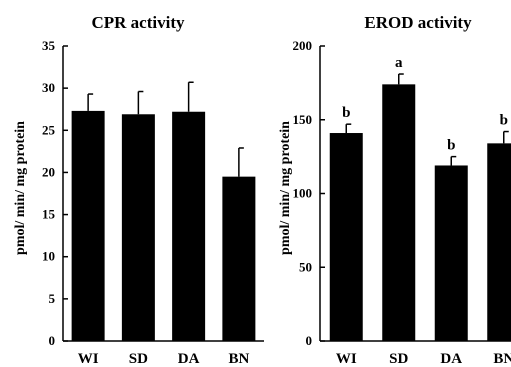 This screenshot has height=367, width=511. I want to click on y-tick-label: 50, so click(305, 266).